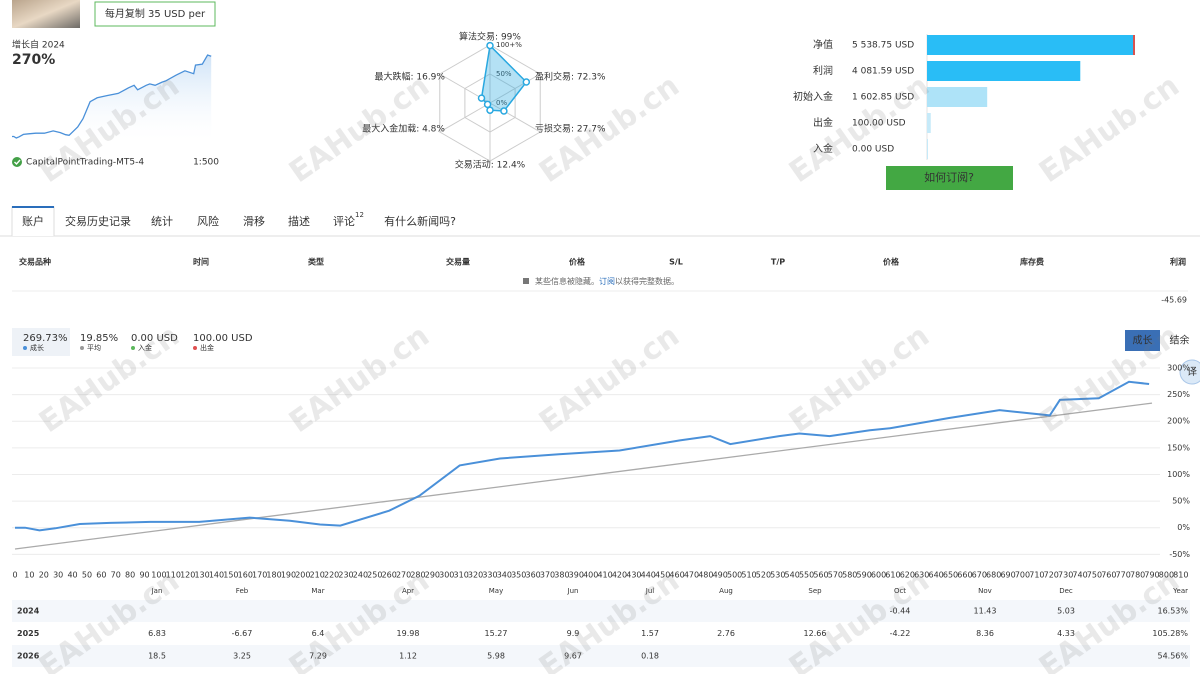 The width and height of the screenshot is (1200, 674). I want to click on subscribe-button, so click(155, 14).